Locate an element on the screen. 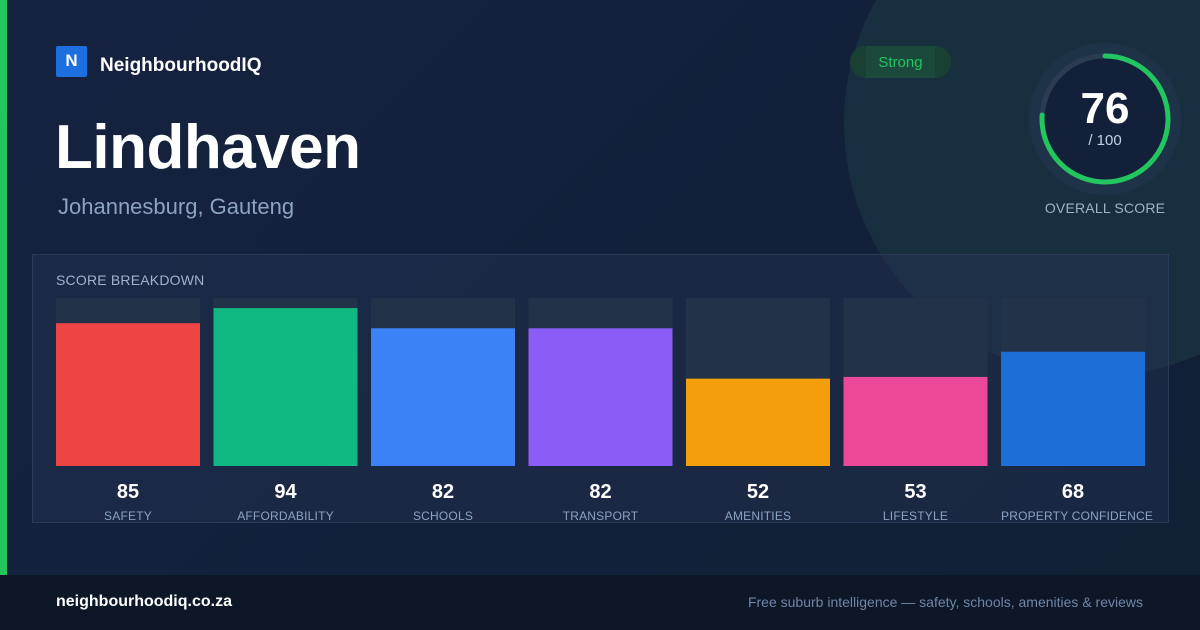 The height and width of the screenshot is (630, 1200). bar-schools is located at coordinates (443, 397).